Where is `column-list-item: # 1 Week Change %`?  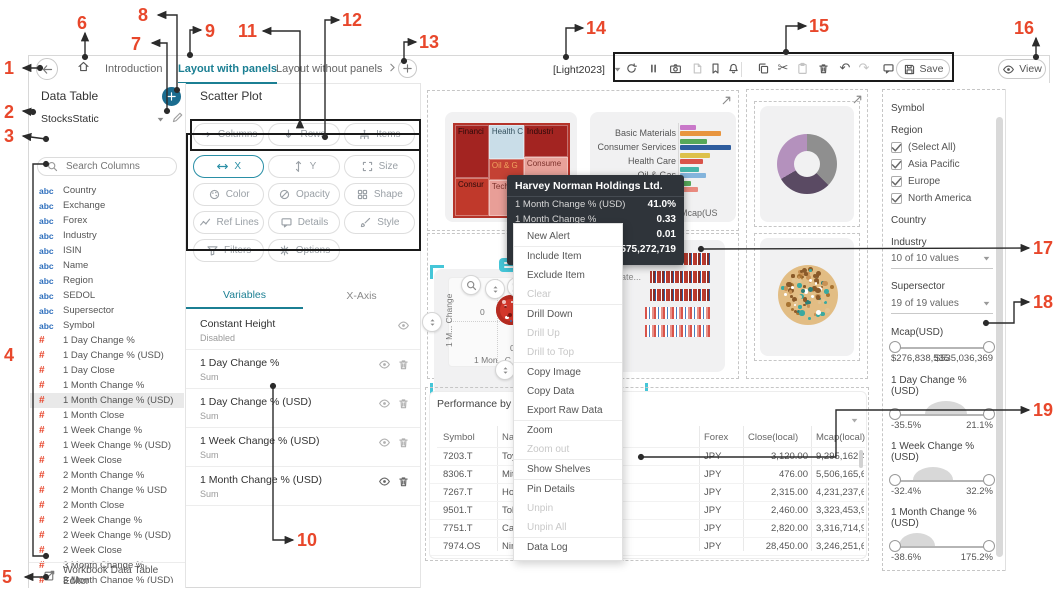
column-list-item: # 1 Week Change % is located at coordinates (107, 430).